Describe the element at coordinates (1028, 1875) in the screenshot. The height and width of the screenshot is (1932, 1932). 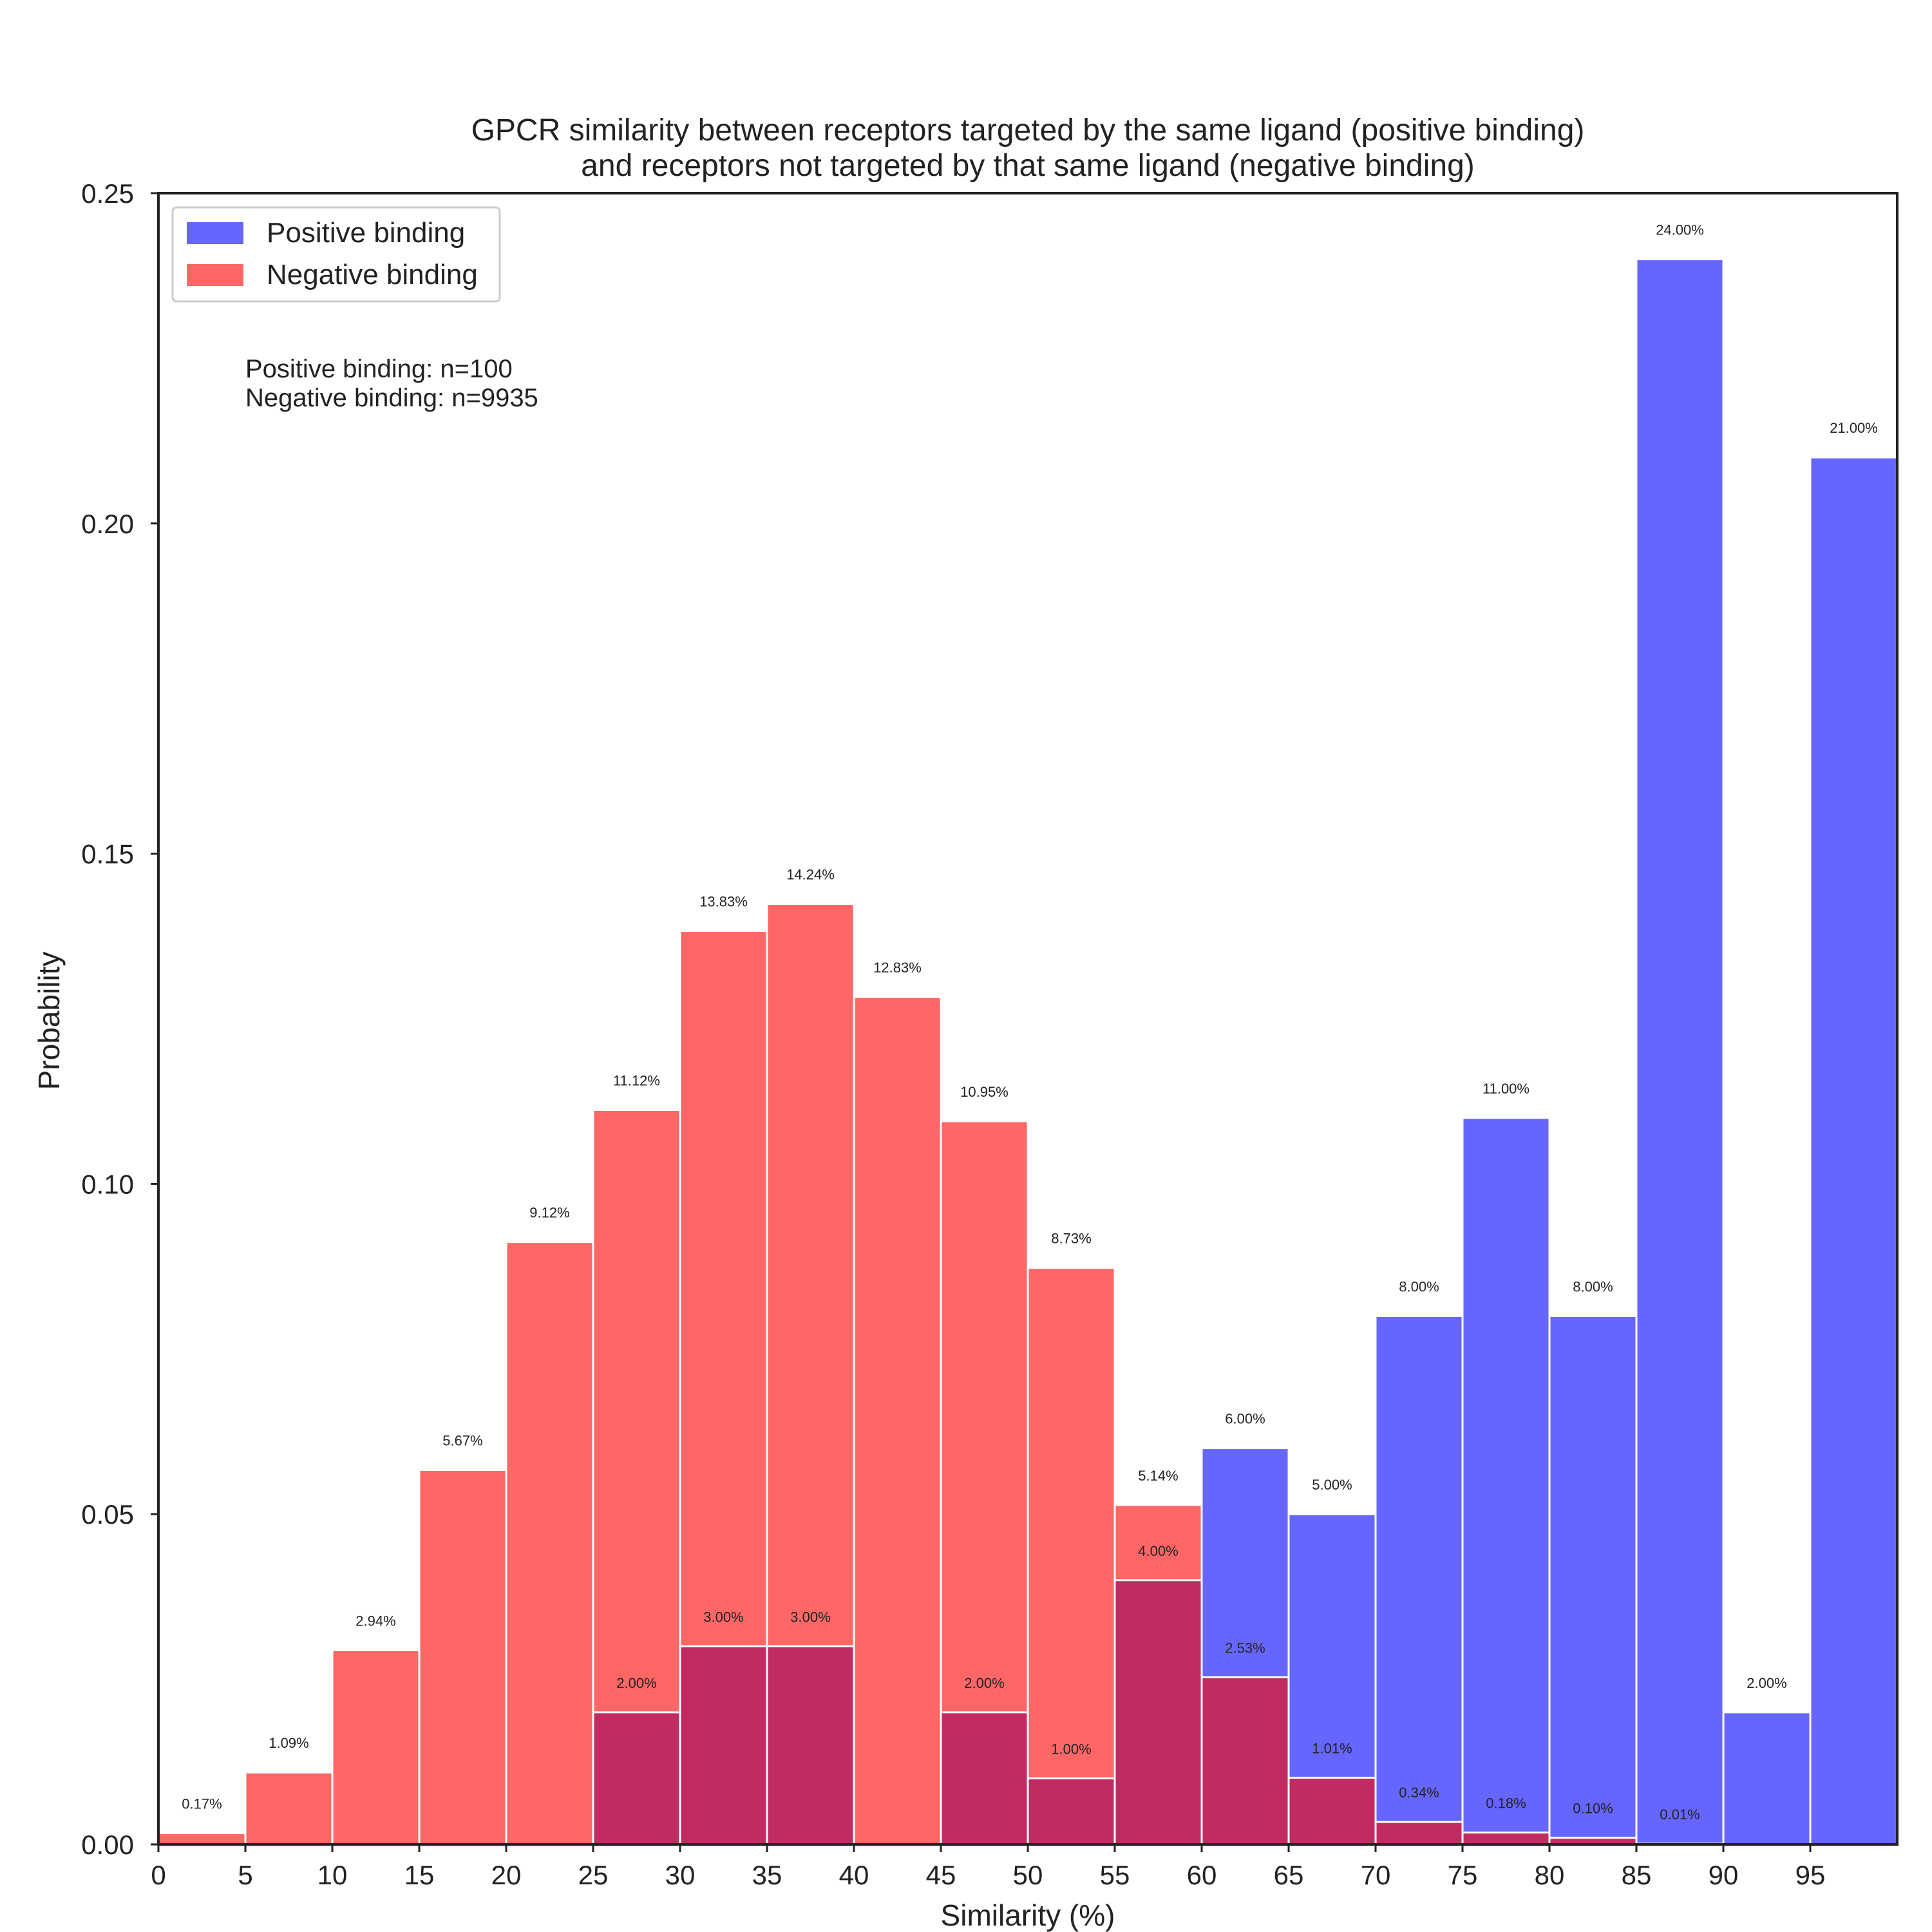
I see `x-tick-label: 50` at that location.